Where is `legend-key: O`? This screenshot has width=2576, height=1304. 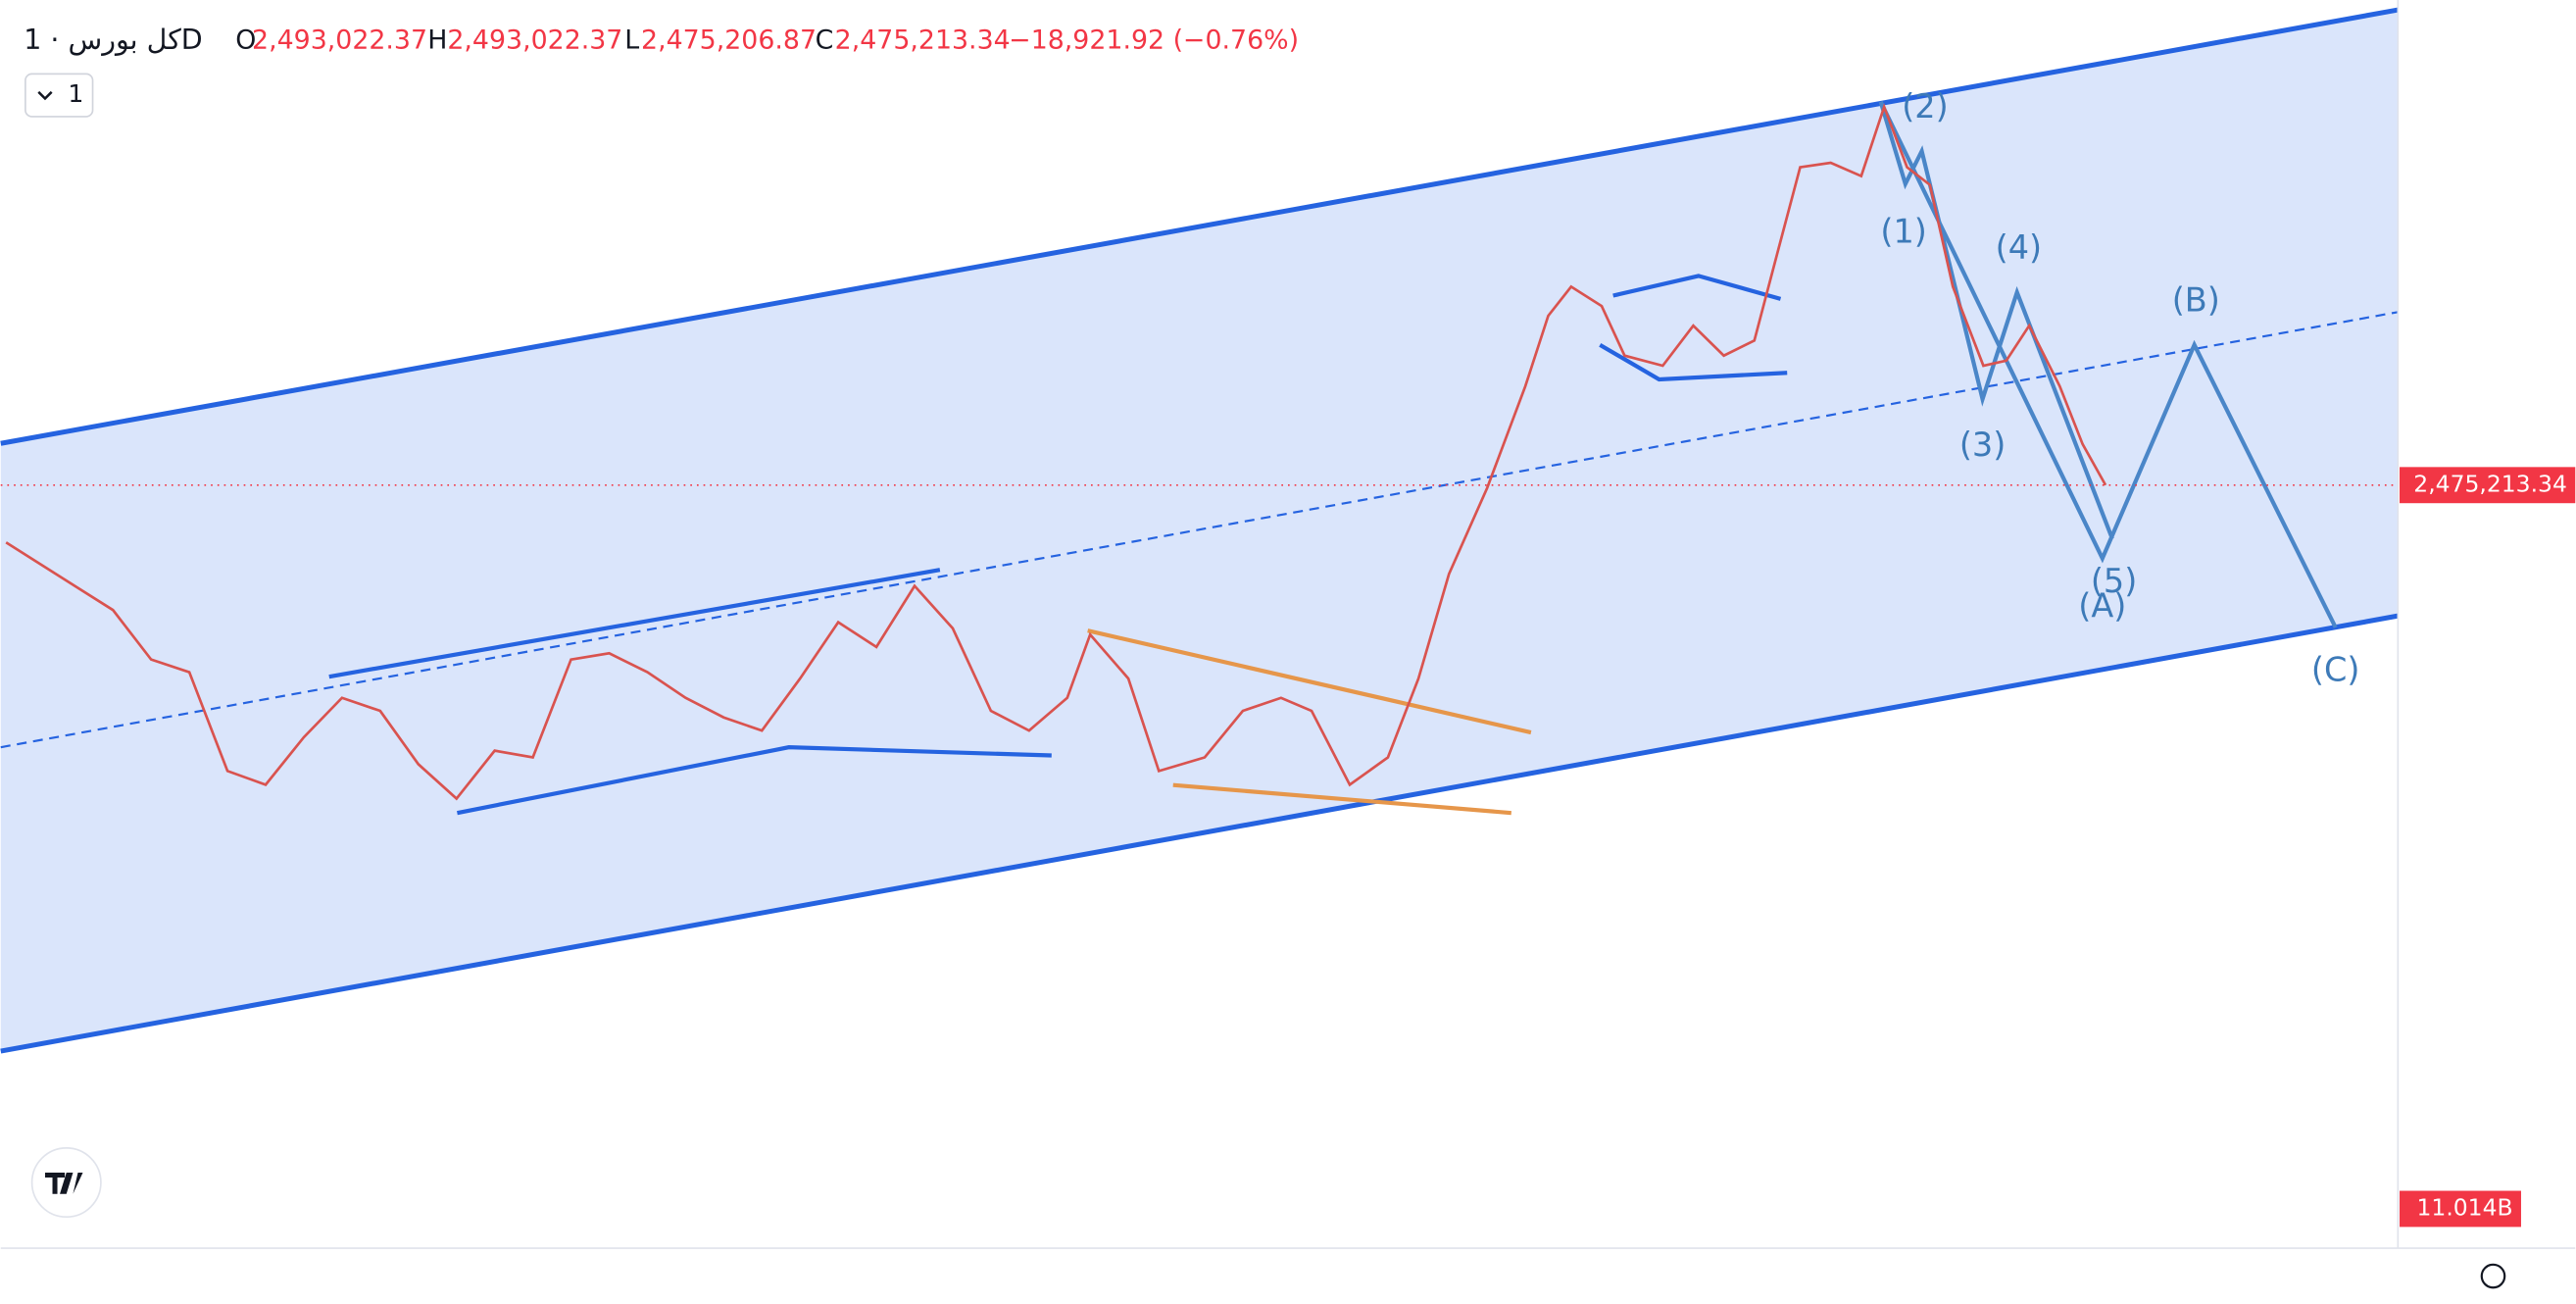 legend-key: O is located at coordinates (245, 40).